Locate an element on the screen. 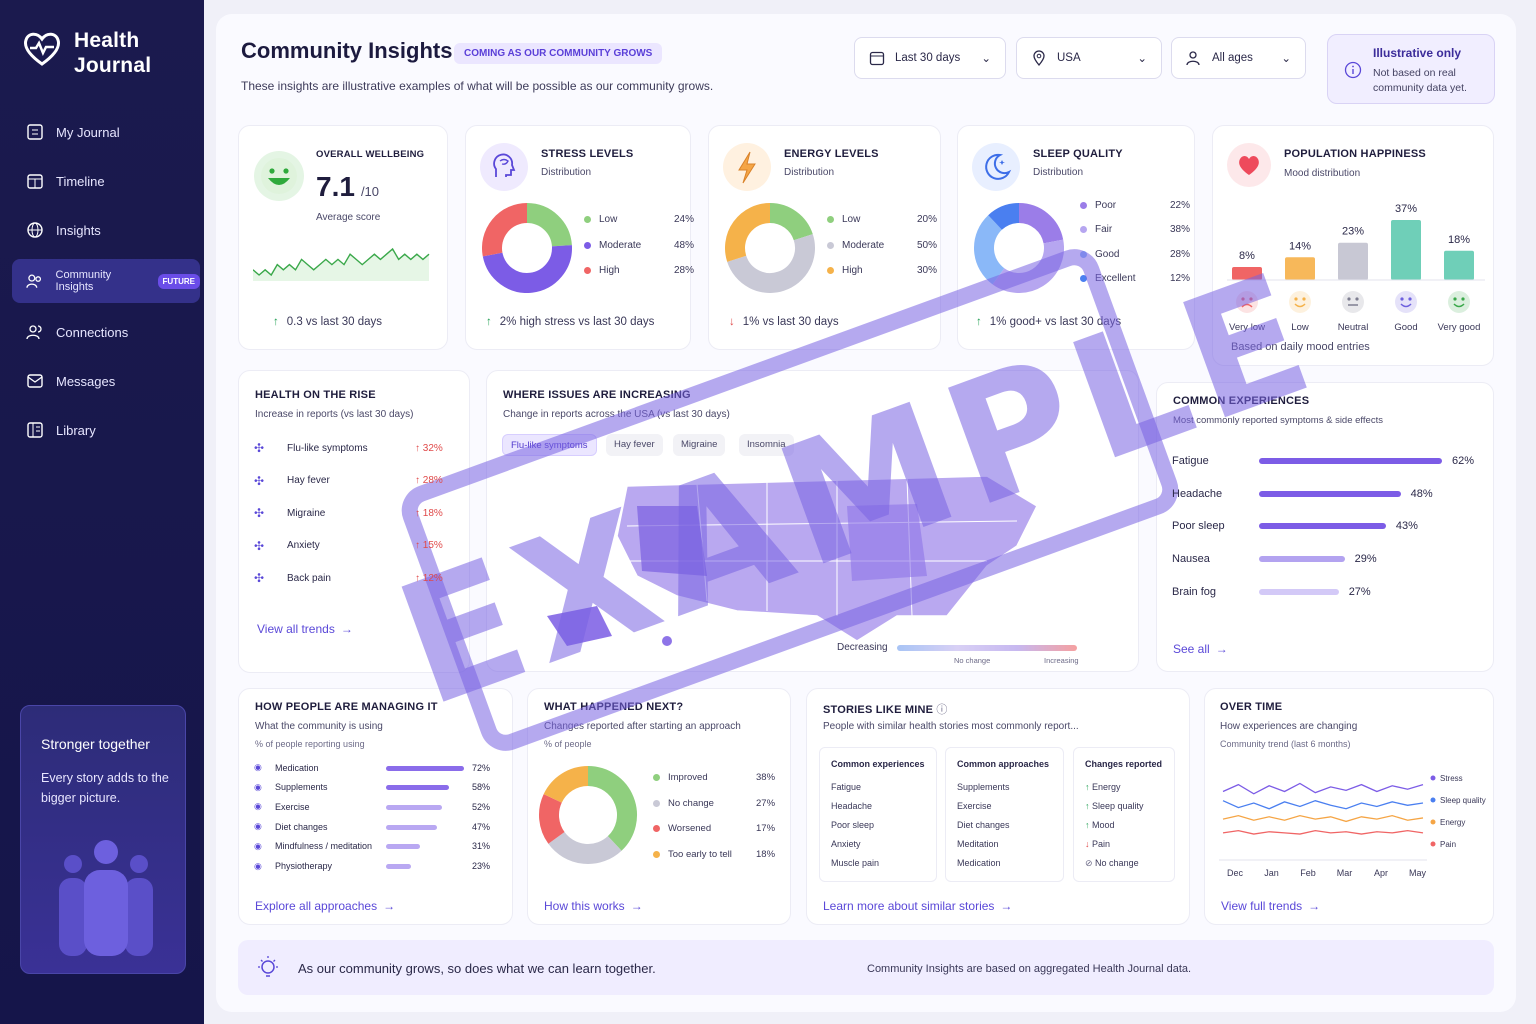 This screenshot has width=1536, height=1024. approach-label: Diet changes is located at coordinates (301, 826).